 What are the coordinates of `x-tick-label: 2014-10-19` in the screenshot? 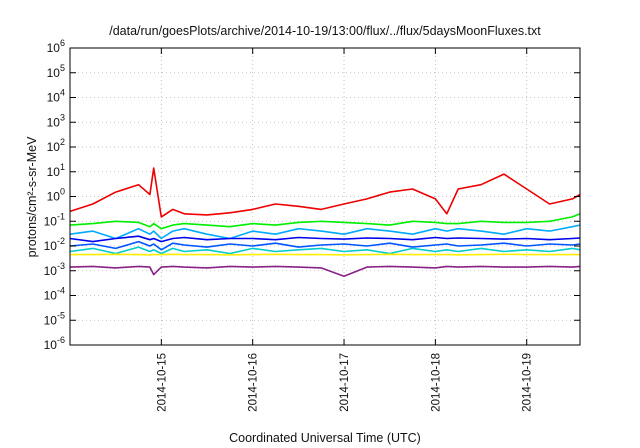 It's located at (528, 382).